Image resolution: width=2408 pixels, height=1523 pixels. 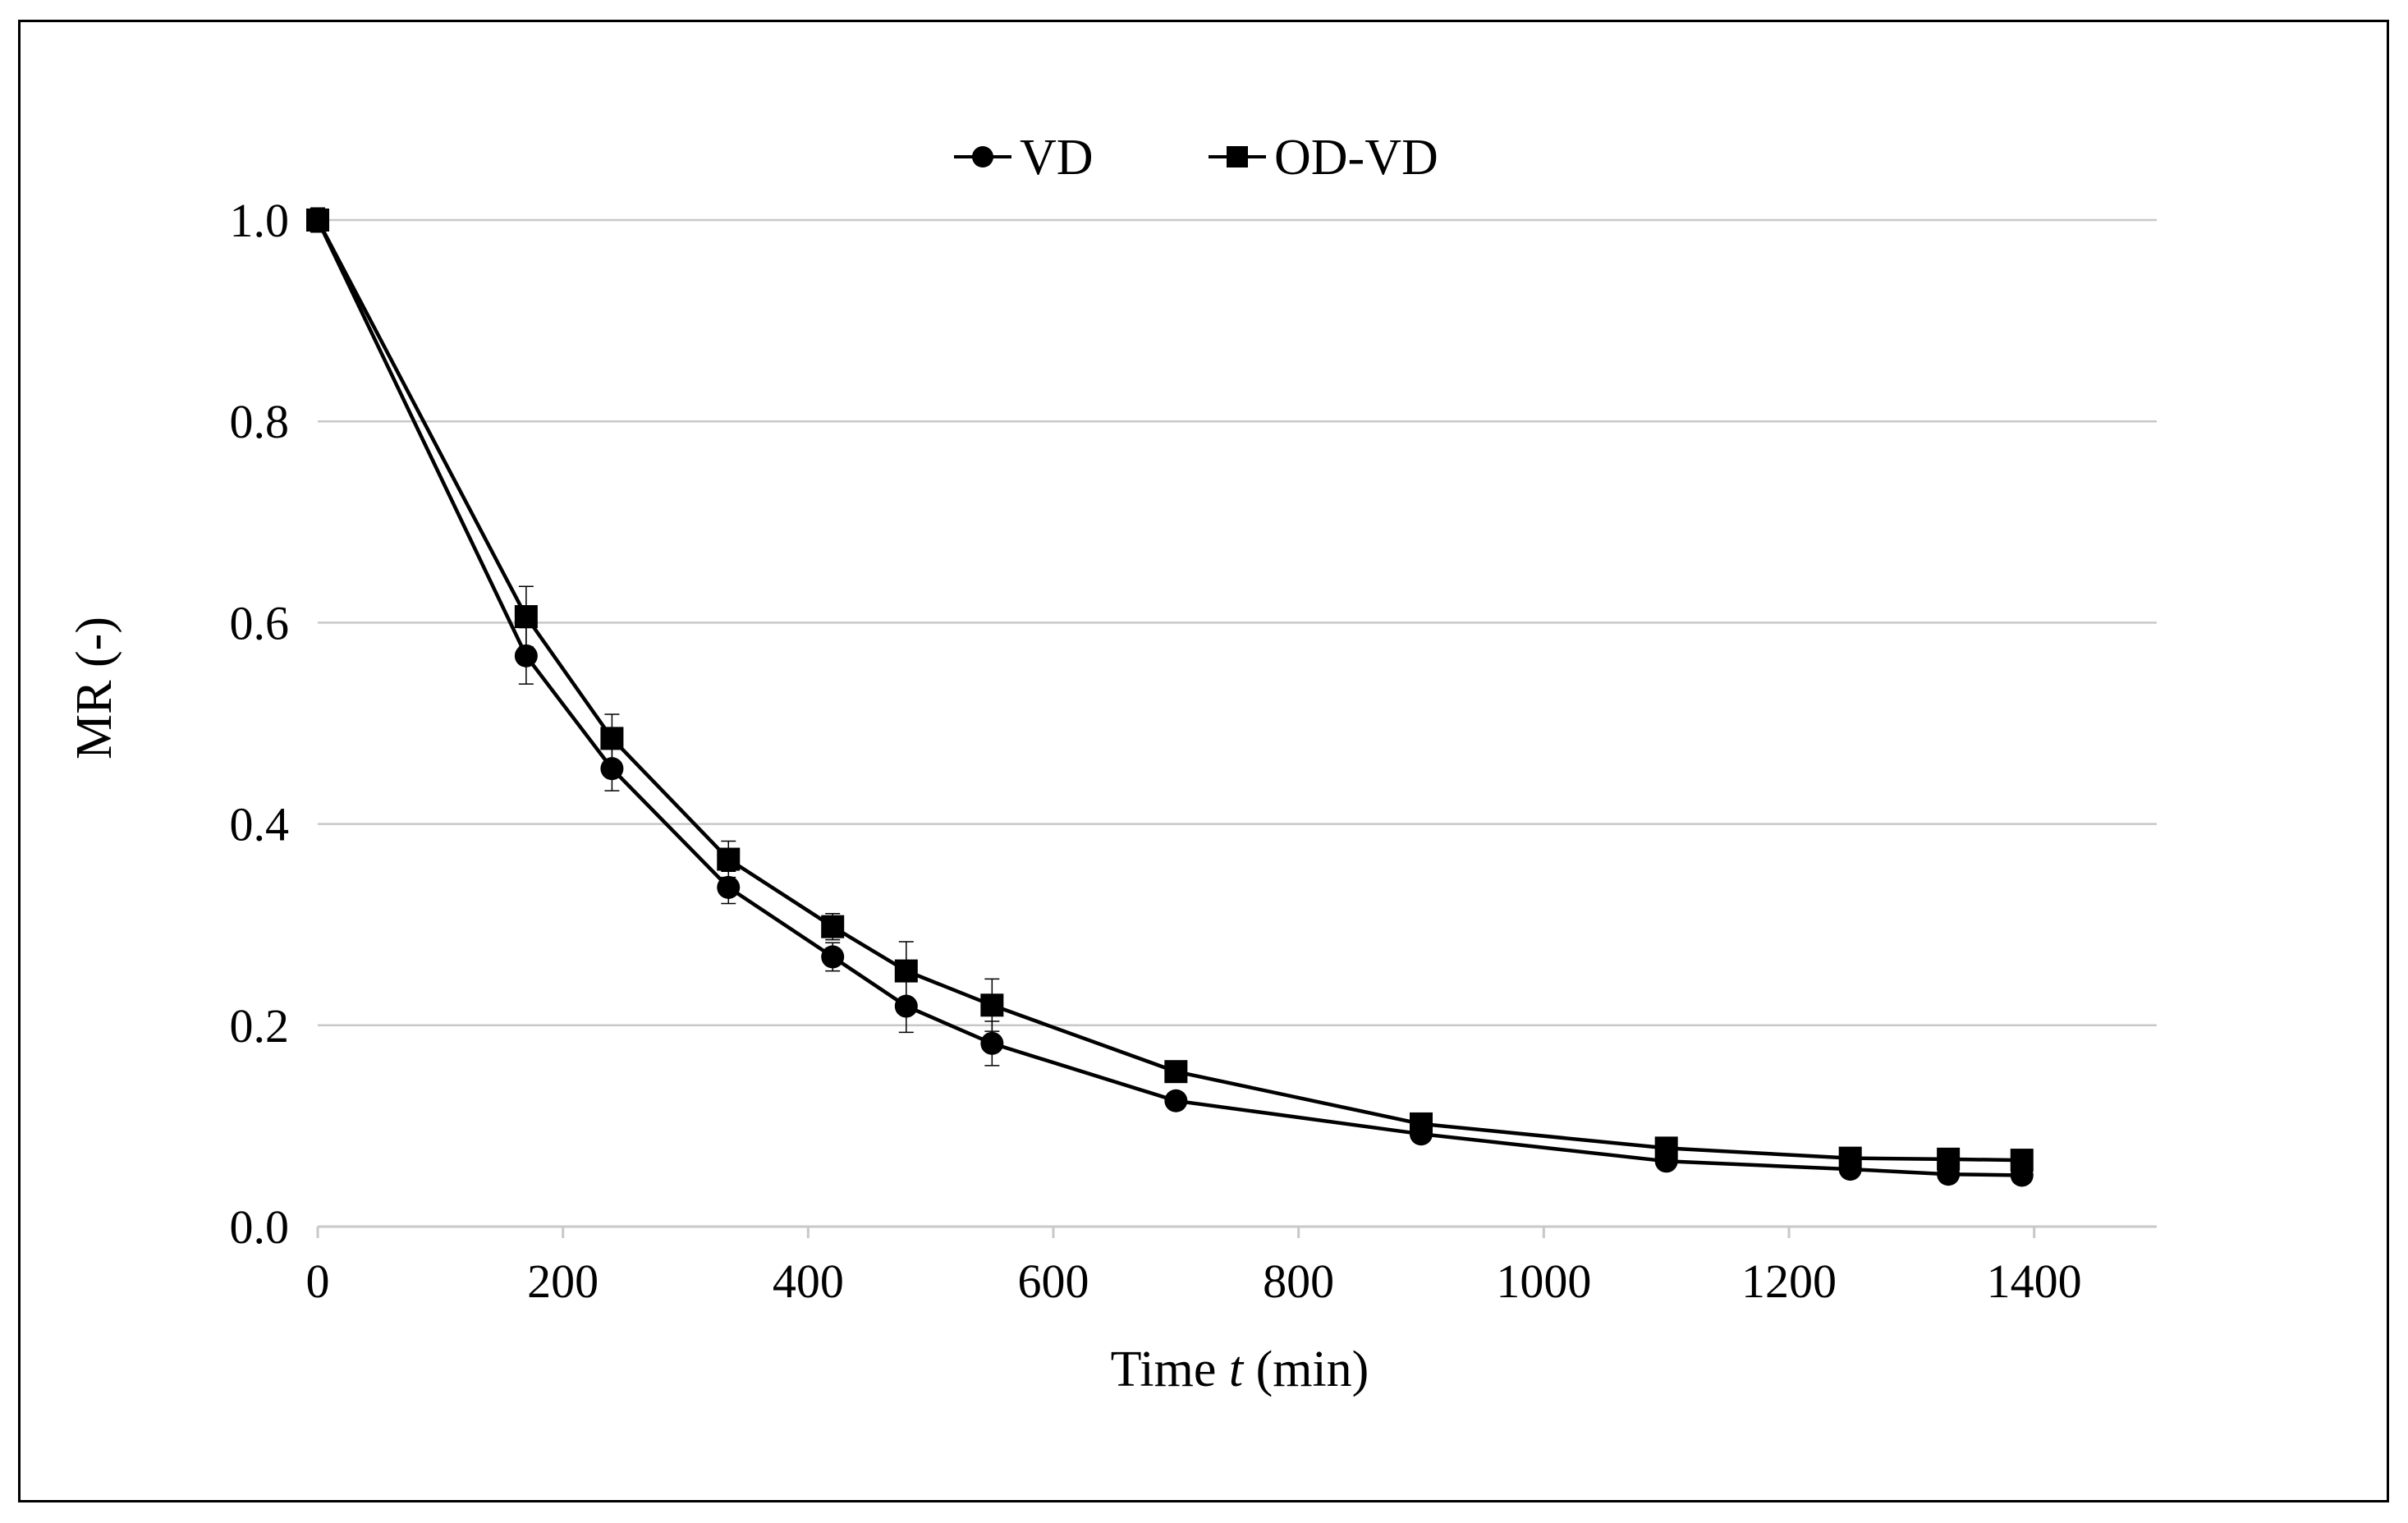 What do you see at coordinates (260, 1026) in the screenshot?
I see `y-tick-label: 0.2` at bounding box center [260, 1026].